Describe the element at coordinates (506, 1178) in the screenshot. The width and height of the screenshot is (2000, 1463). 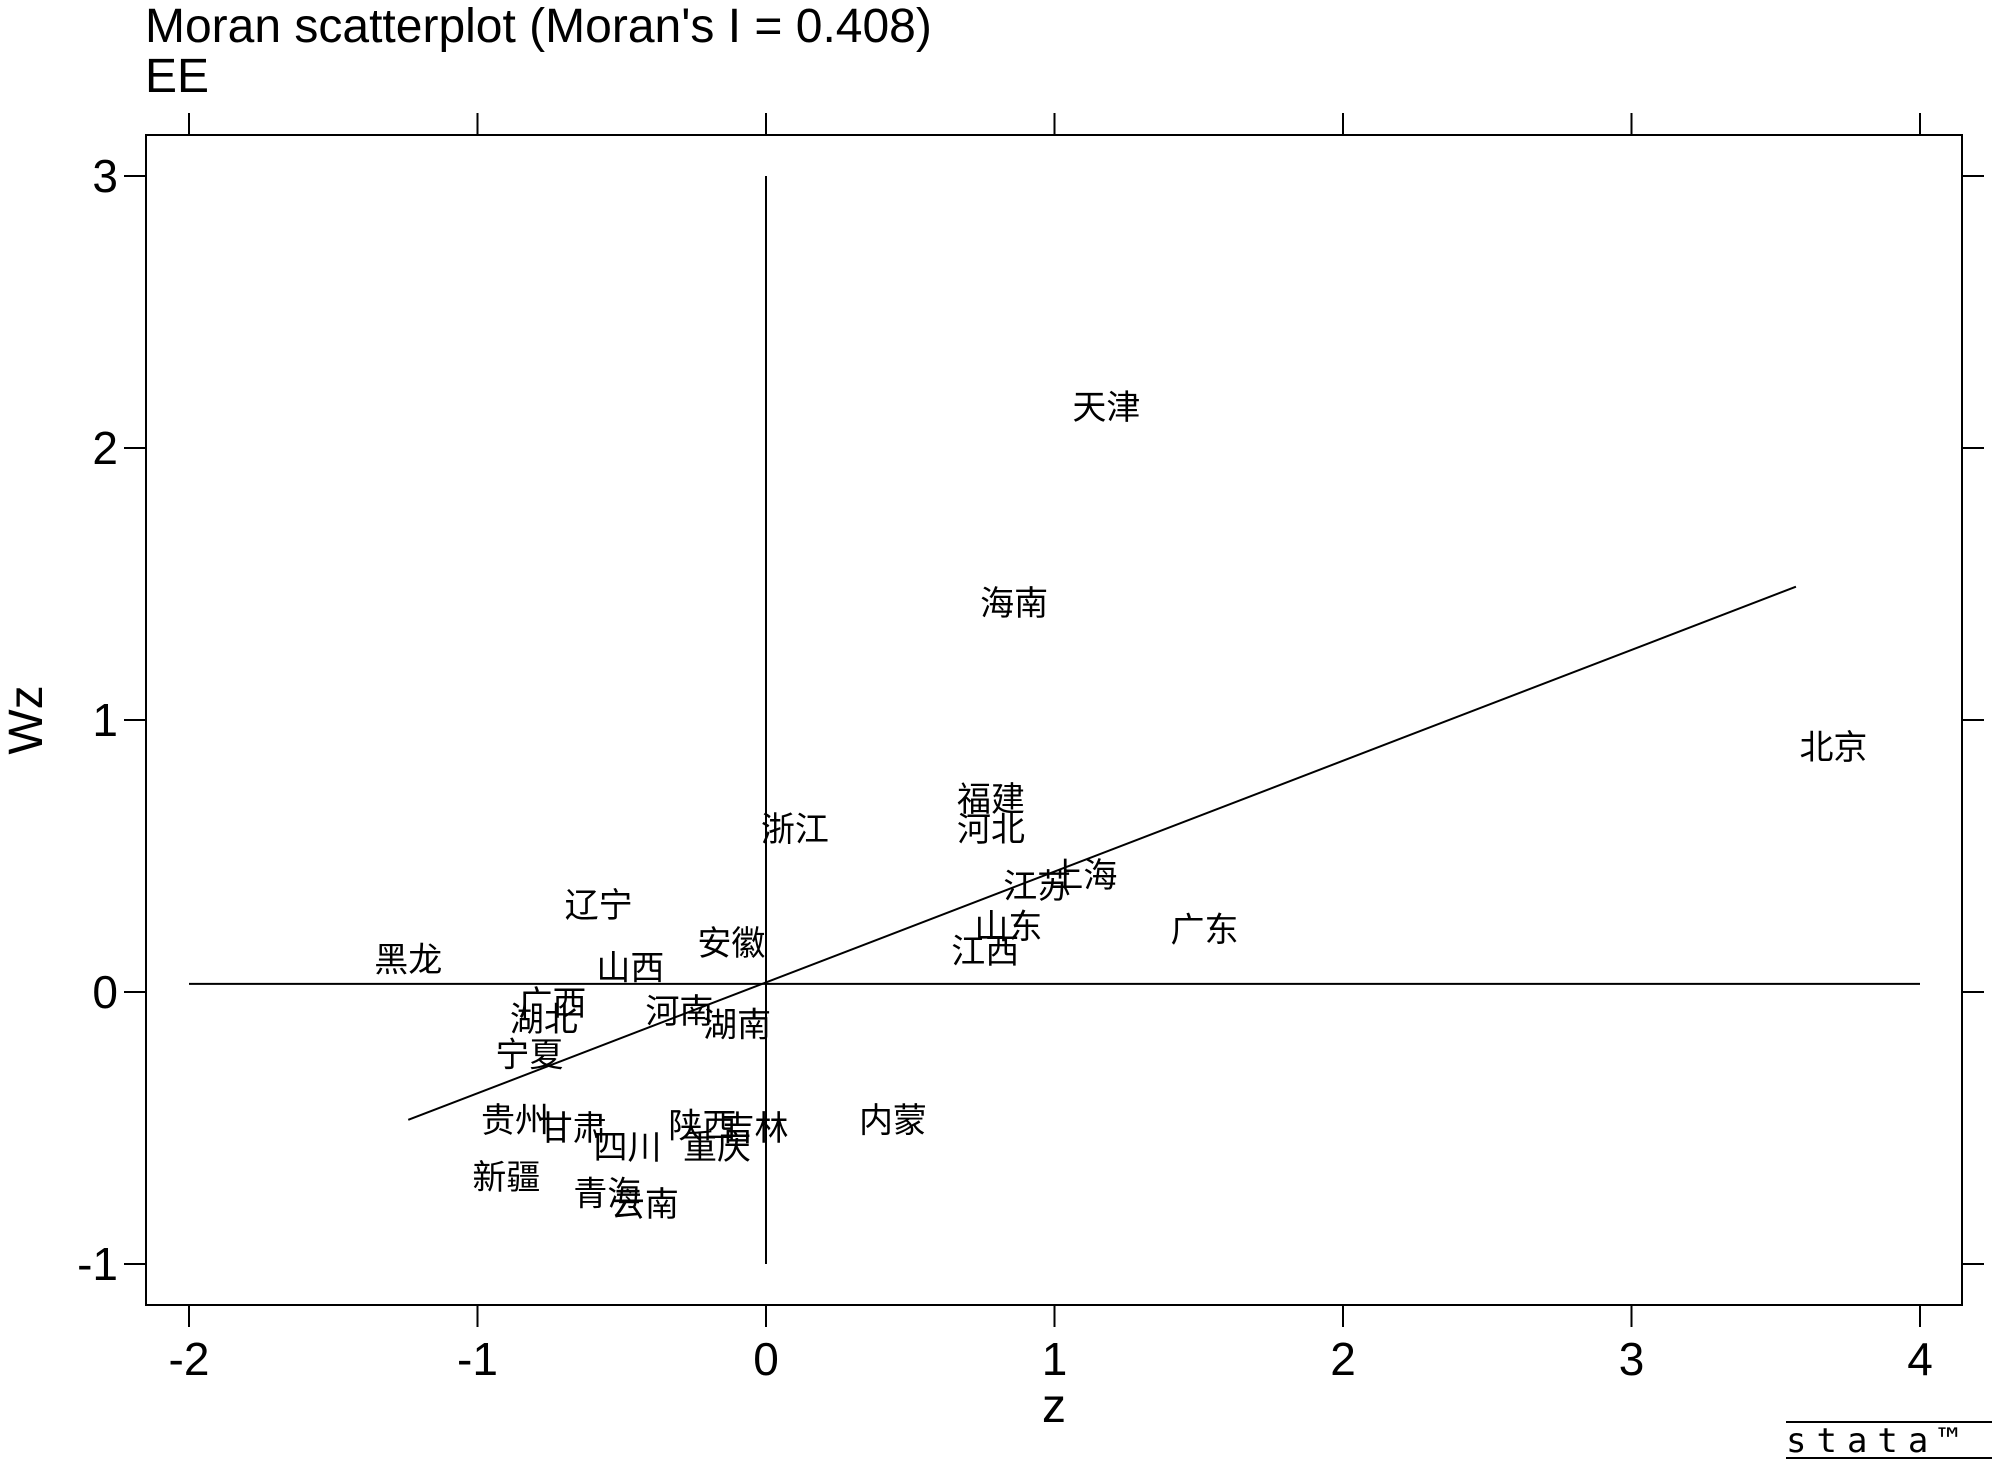
I see `point-label: 新疆` at that location.